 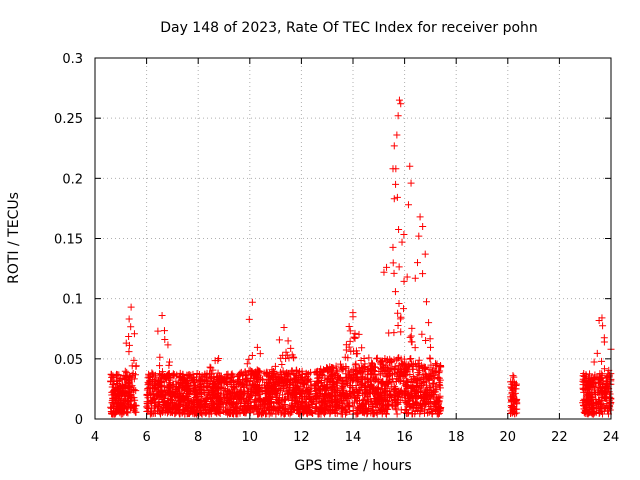 What do you see at coordinates (353, 437) in the screenshot?
I see `x-tick-label: 14` at bounding box center [353, 437].